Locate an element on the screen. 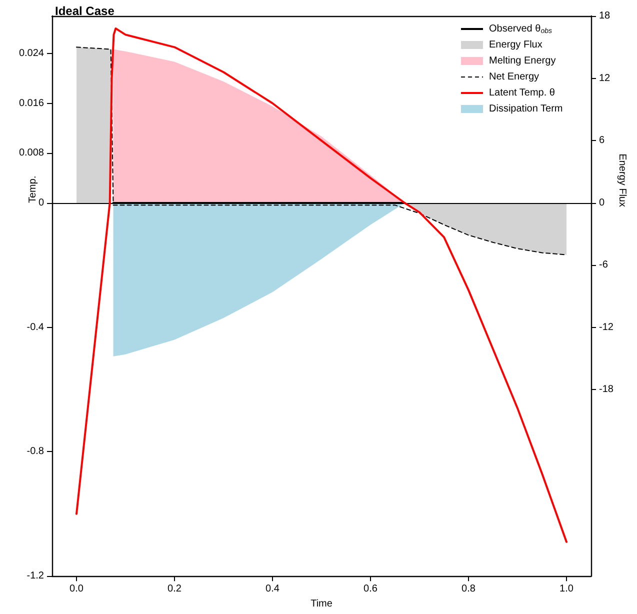 The height and width of the screenshot is (614, 637). x-tick-label: 1.0 is located at coordinates (567, 589).